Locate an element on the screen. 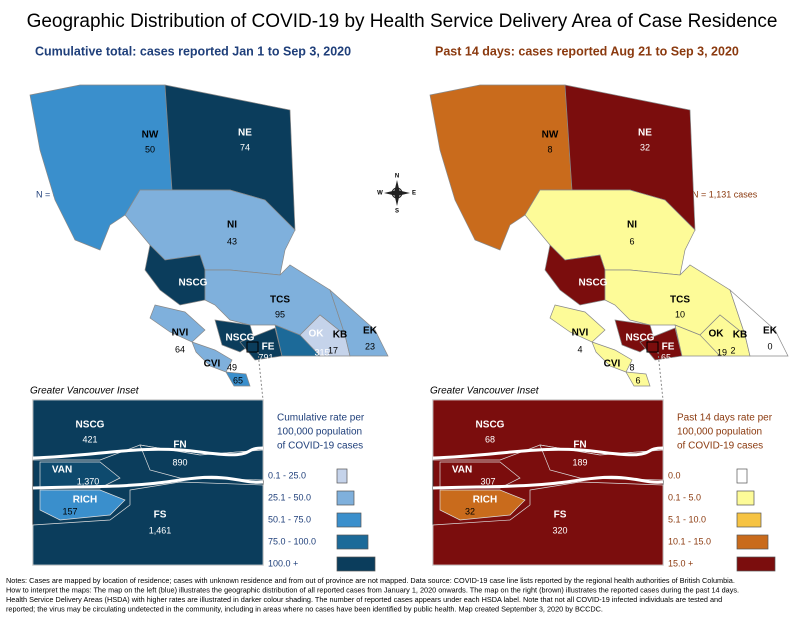 The width and height of the screenshot is (804, 621). legend-title: Past 14 days rate per is located at coordinates (725, 418).